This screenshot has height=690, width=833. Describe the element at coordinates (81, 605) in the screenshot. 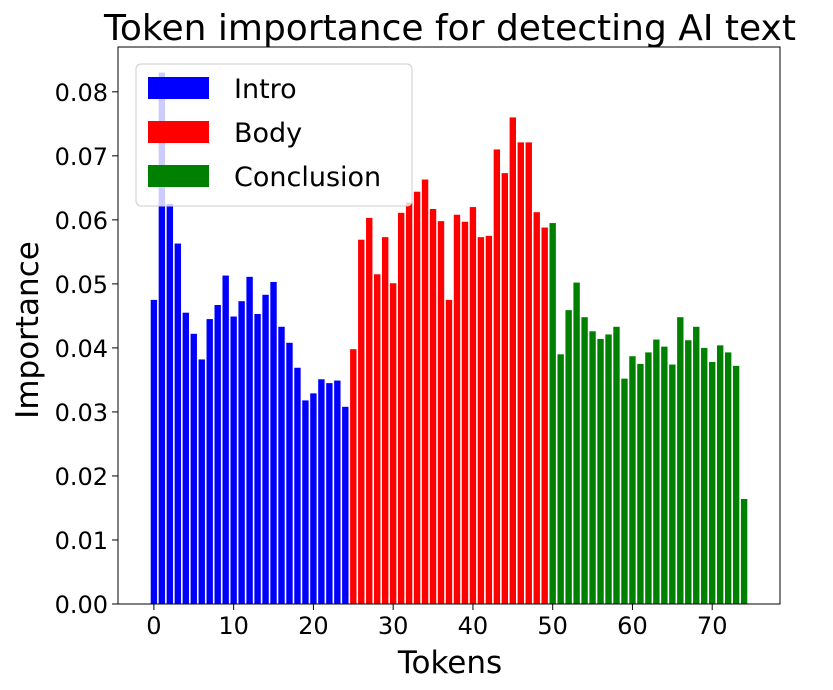

I see `y-tick-label: 0.00` at that location.